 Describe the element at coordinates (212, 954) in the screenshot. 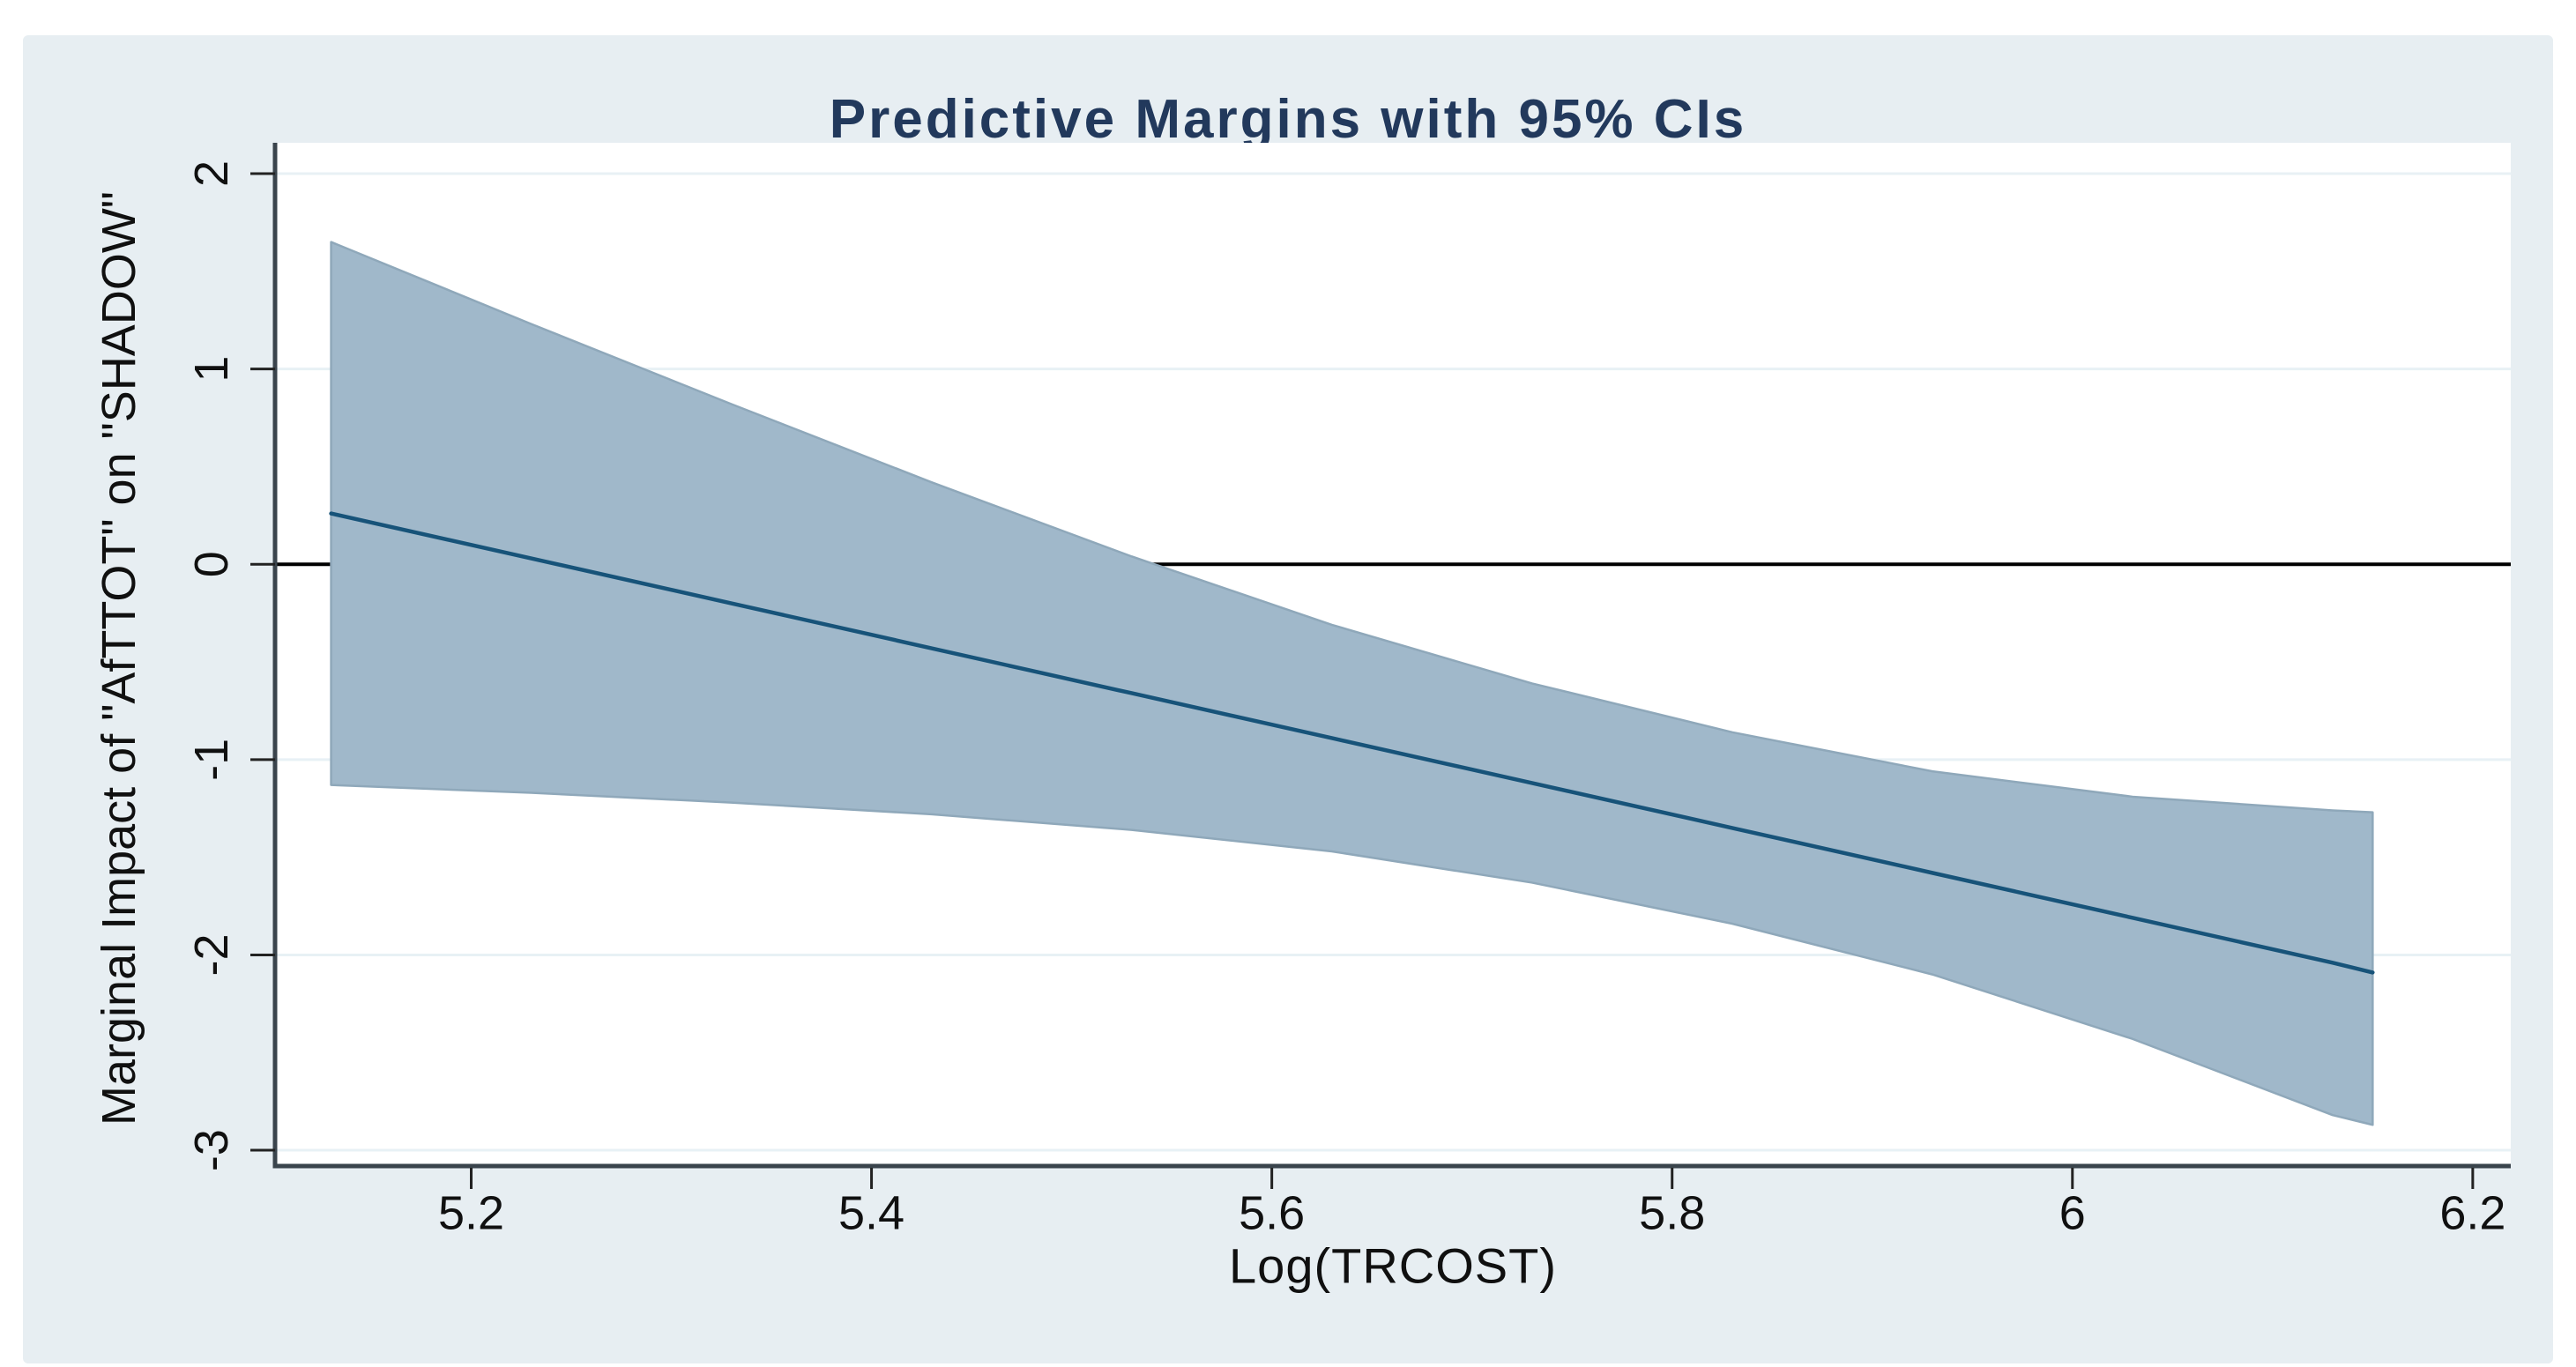

I see `y-tick-label--2: -2` at that location.